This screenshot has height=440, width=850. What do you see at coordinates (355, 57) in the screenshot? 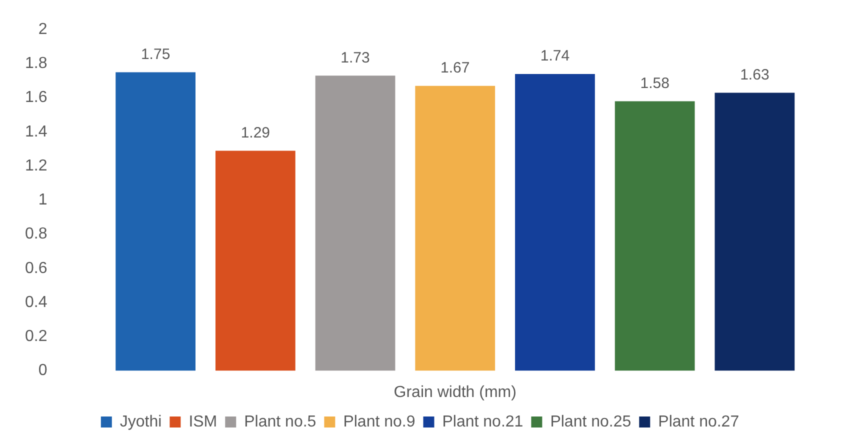
I see `data-label: 1.73` at bounding box center [355, 57].